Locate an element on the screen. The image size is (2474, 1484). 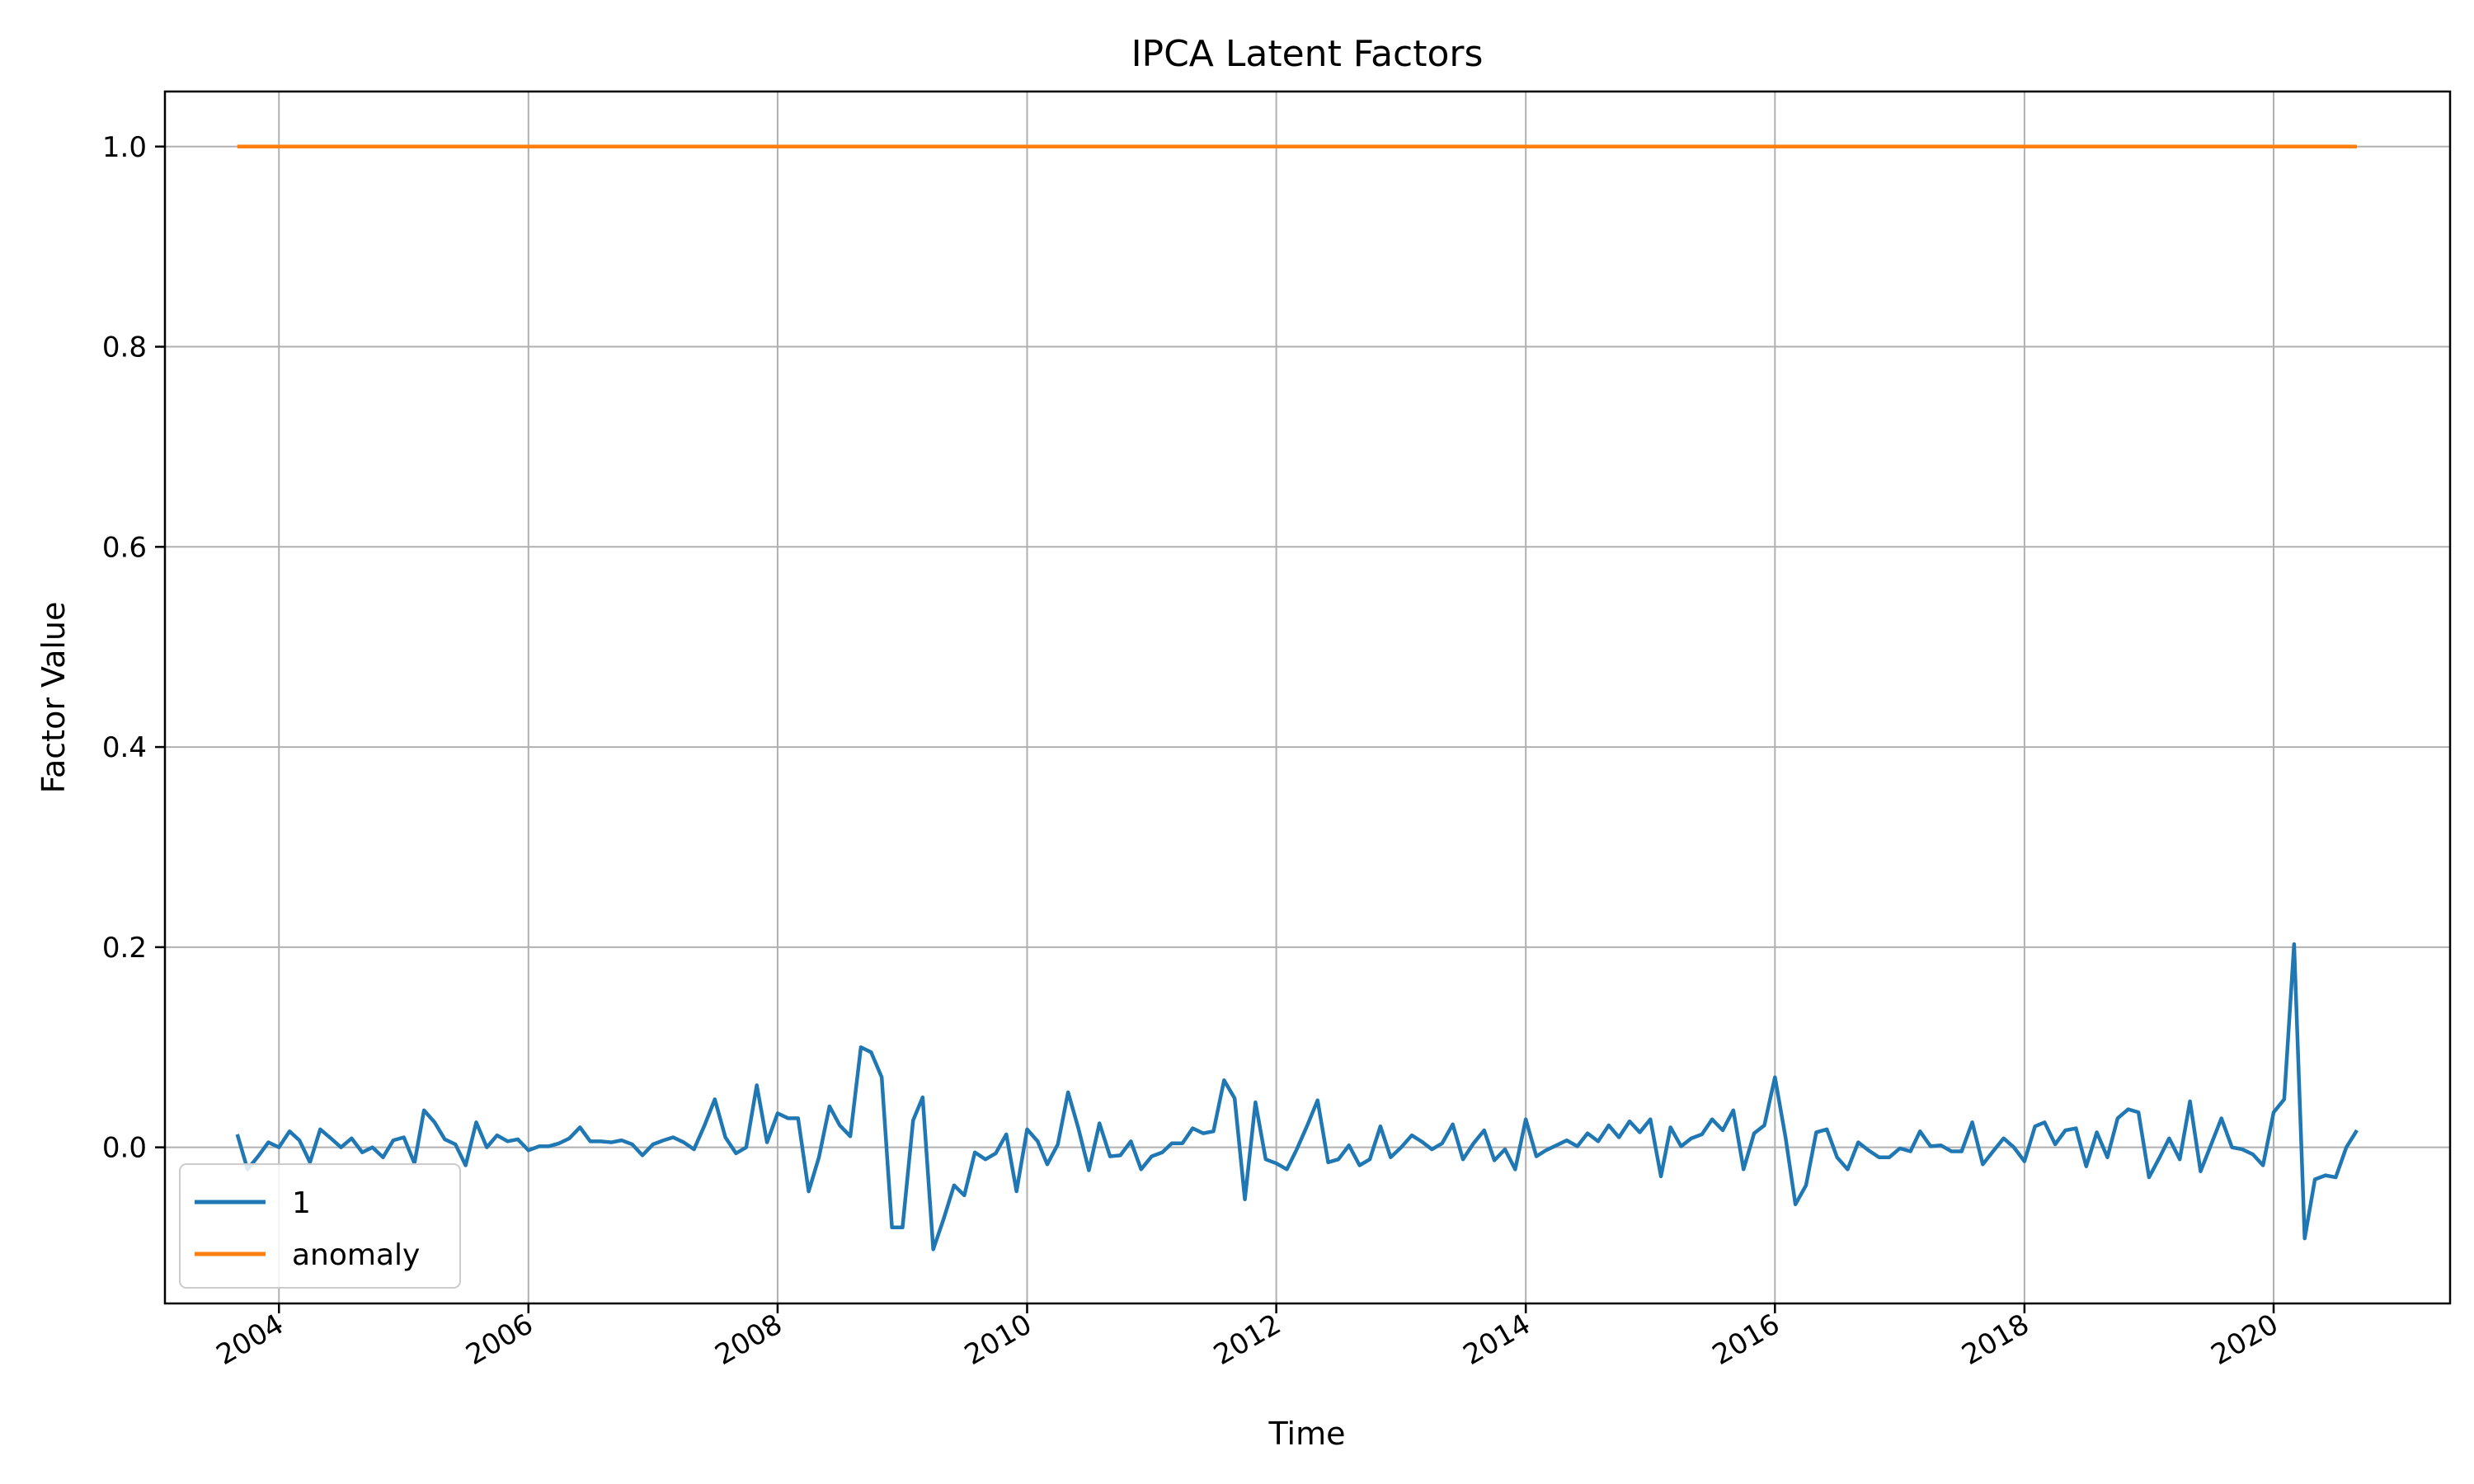
y-tick-label: 0.0 is located at coordinates (124, 1148).